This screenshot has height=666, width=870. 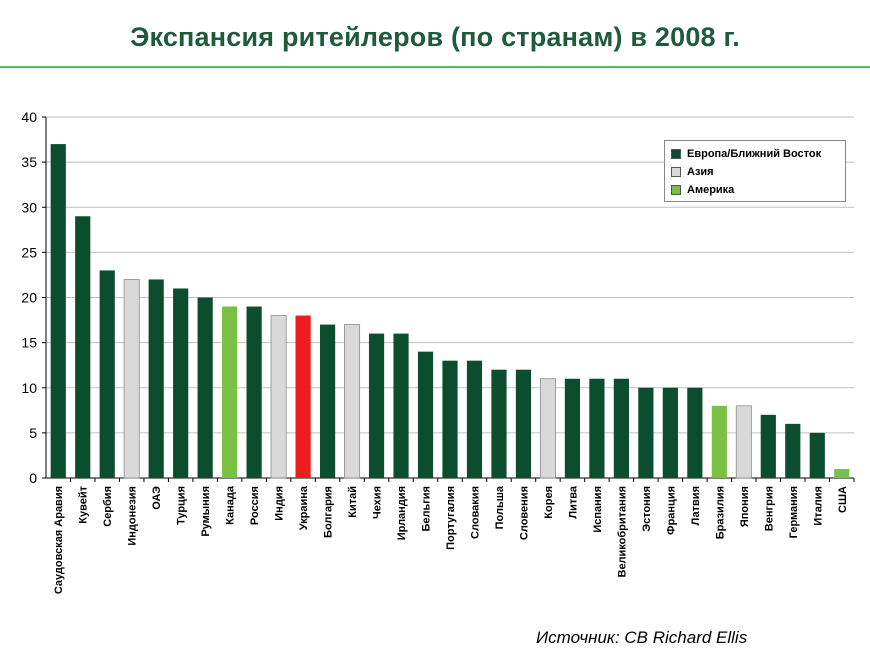 What do you see at coordinates (755, 190) in the screenshot?
I see `legend-item-america: Америка` at bounding box center [755, 190].